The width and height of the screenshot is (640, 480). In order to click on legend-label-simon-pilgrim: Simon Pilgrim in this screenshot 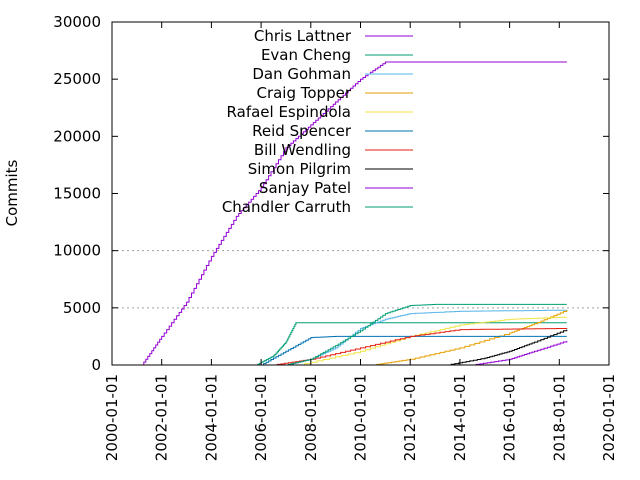, I will do `click(299, 169)`.